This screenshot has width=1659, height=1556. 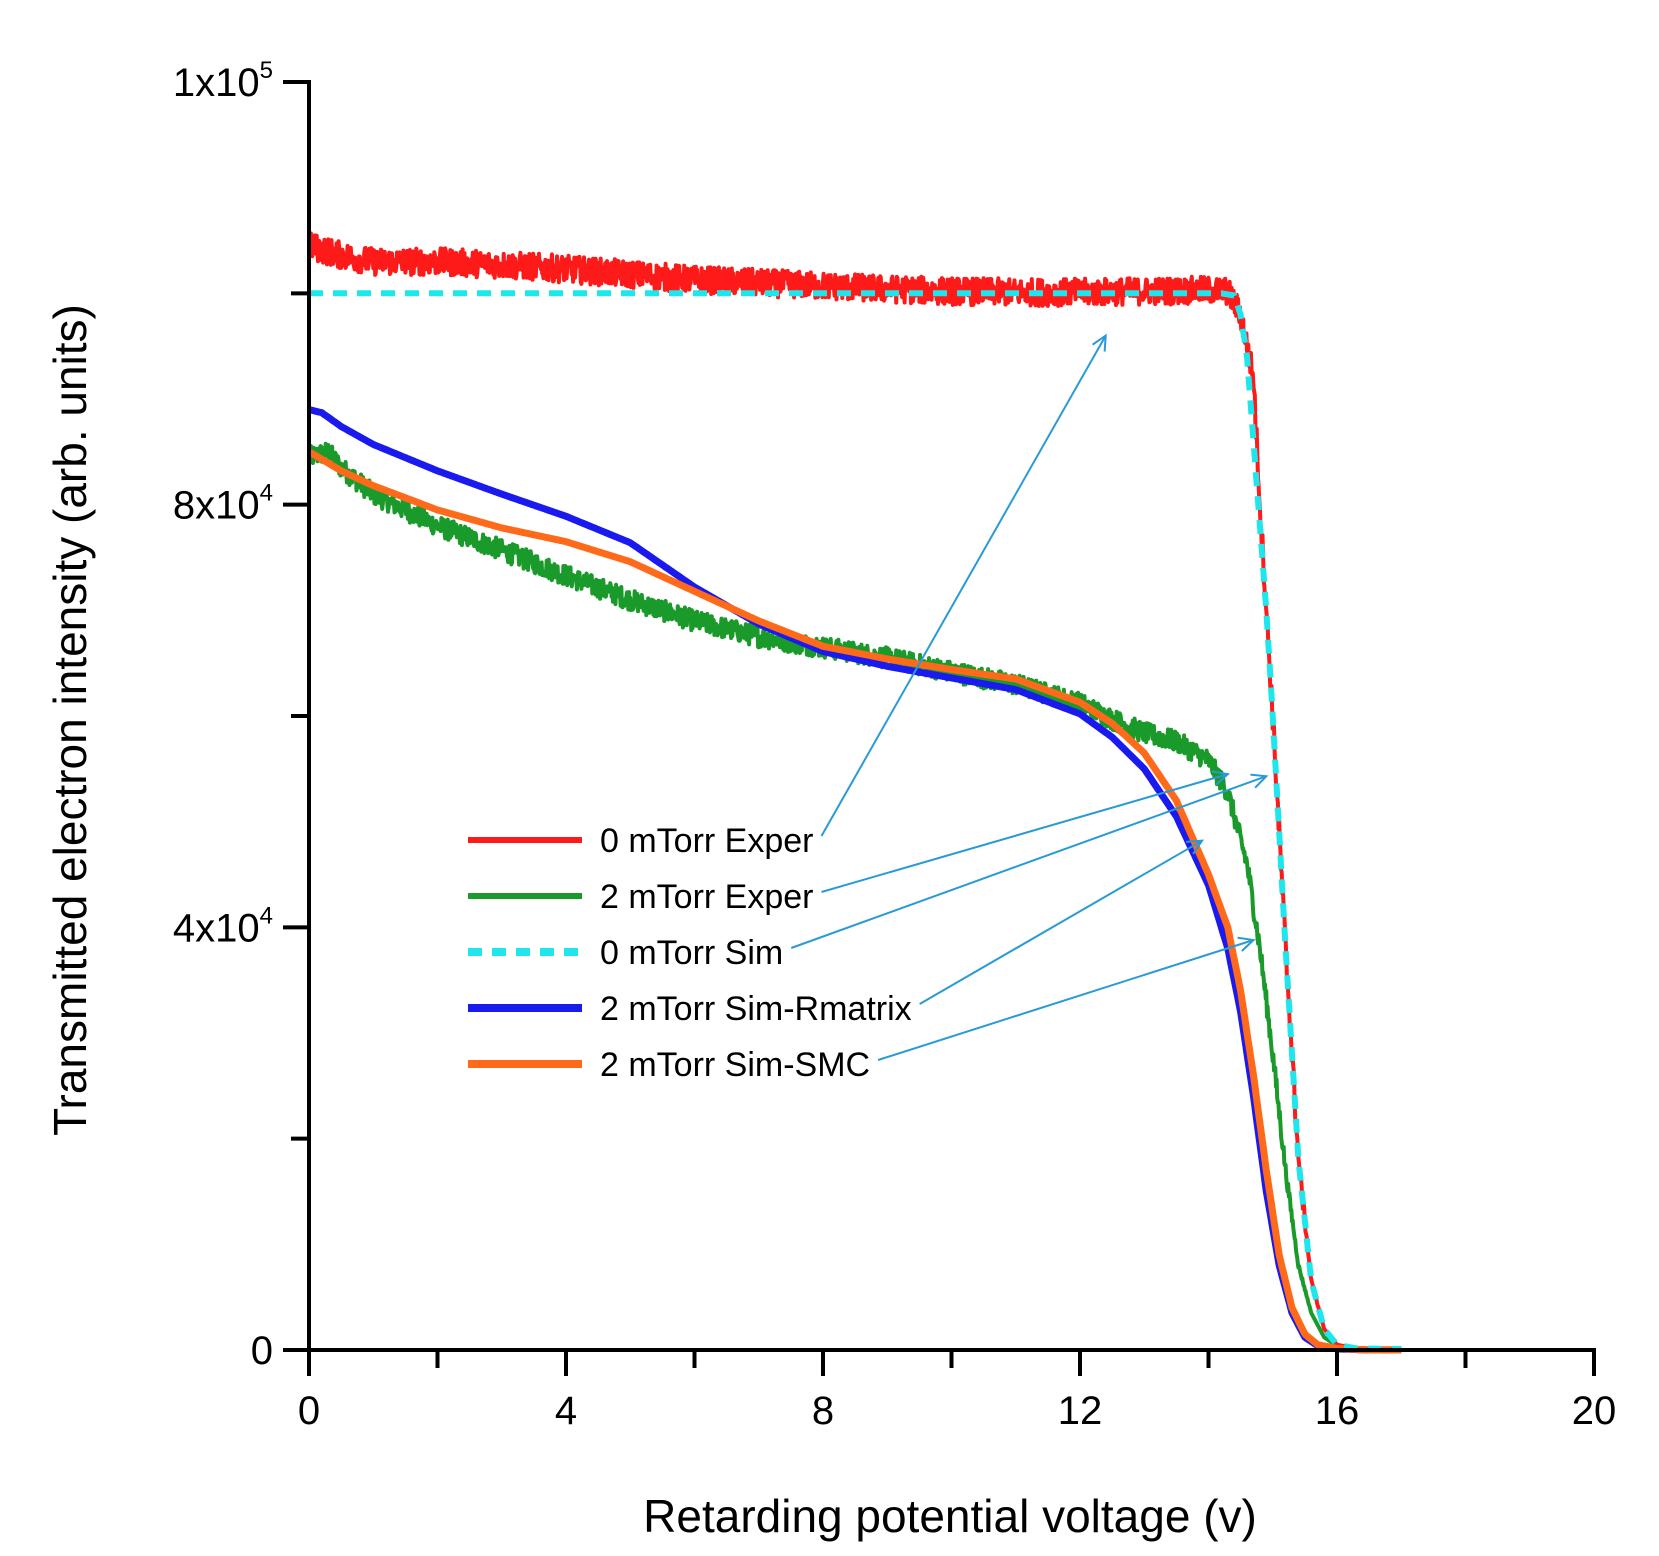 What do you see at coordinates (707, 897) in the screenshot?
I see `legend-label-2-mtorr-exper: 2 mTorr Exper` at bounding box center [707, 897].